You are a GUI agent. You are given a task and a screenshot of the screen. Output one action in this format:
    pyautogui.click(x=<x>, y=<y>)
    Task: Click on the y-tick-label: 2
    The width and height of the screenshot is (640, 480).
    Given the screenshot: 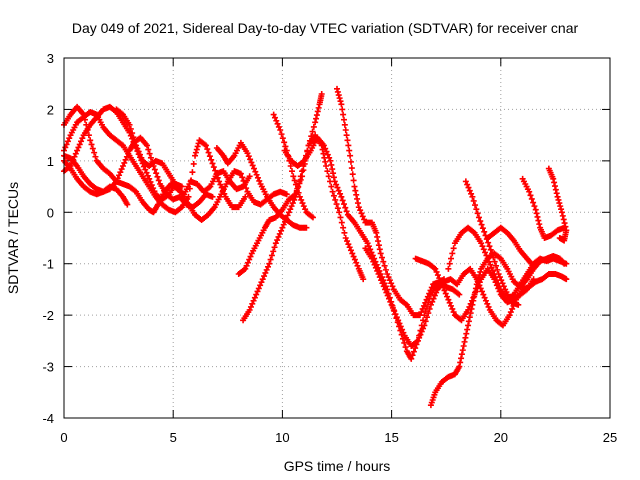 What is the action you would take?
    pyautogui.click(x=50, y=109)
    